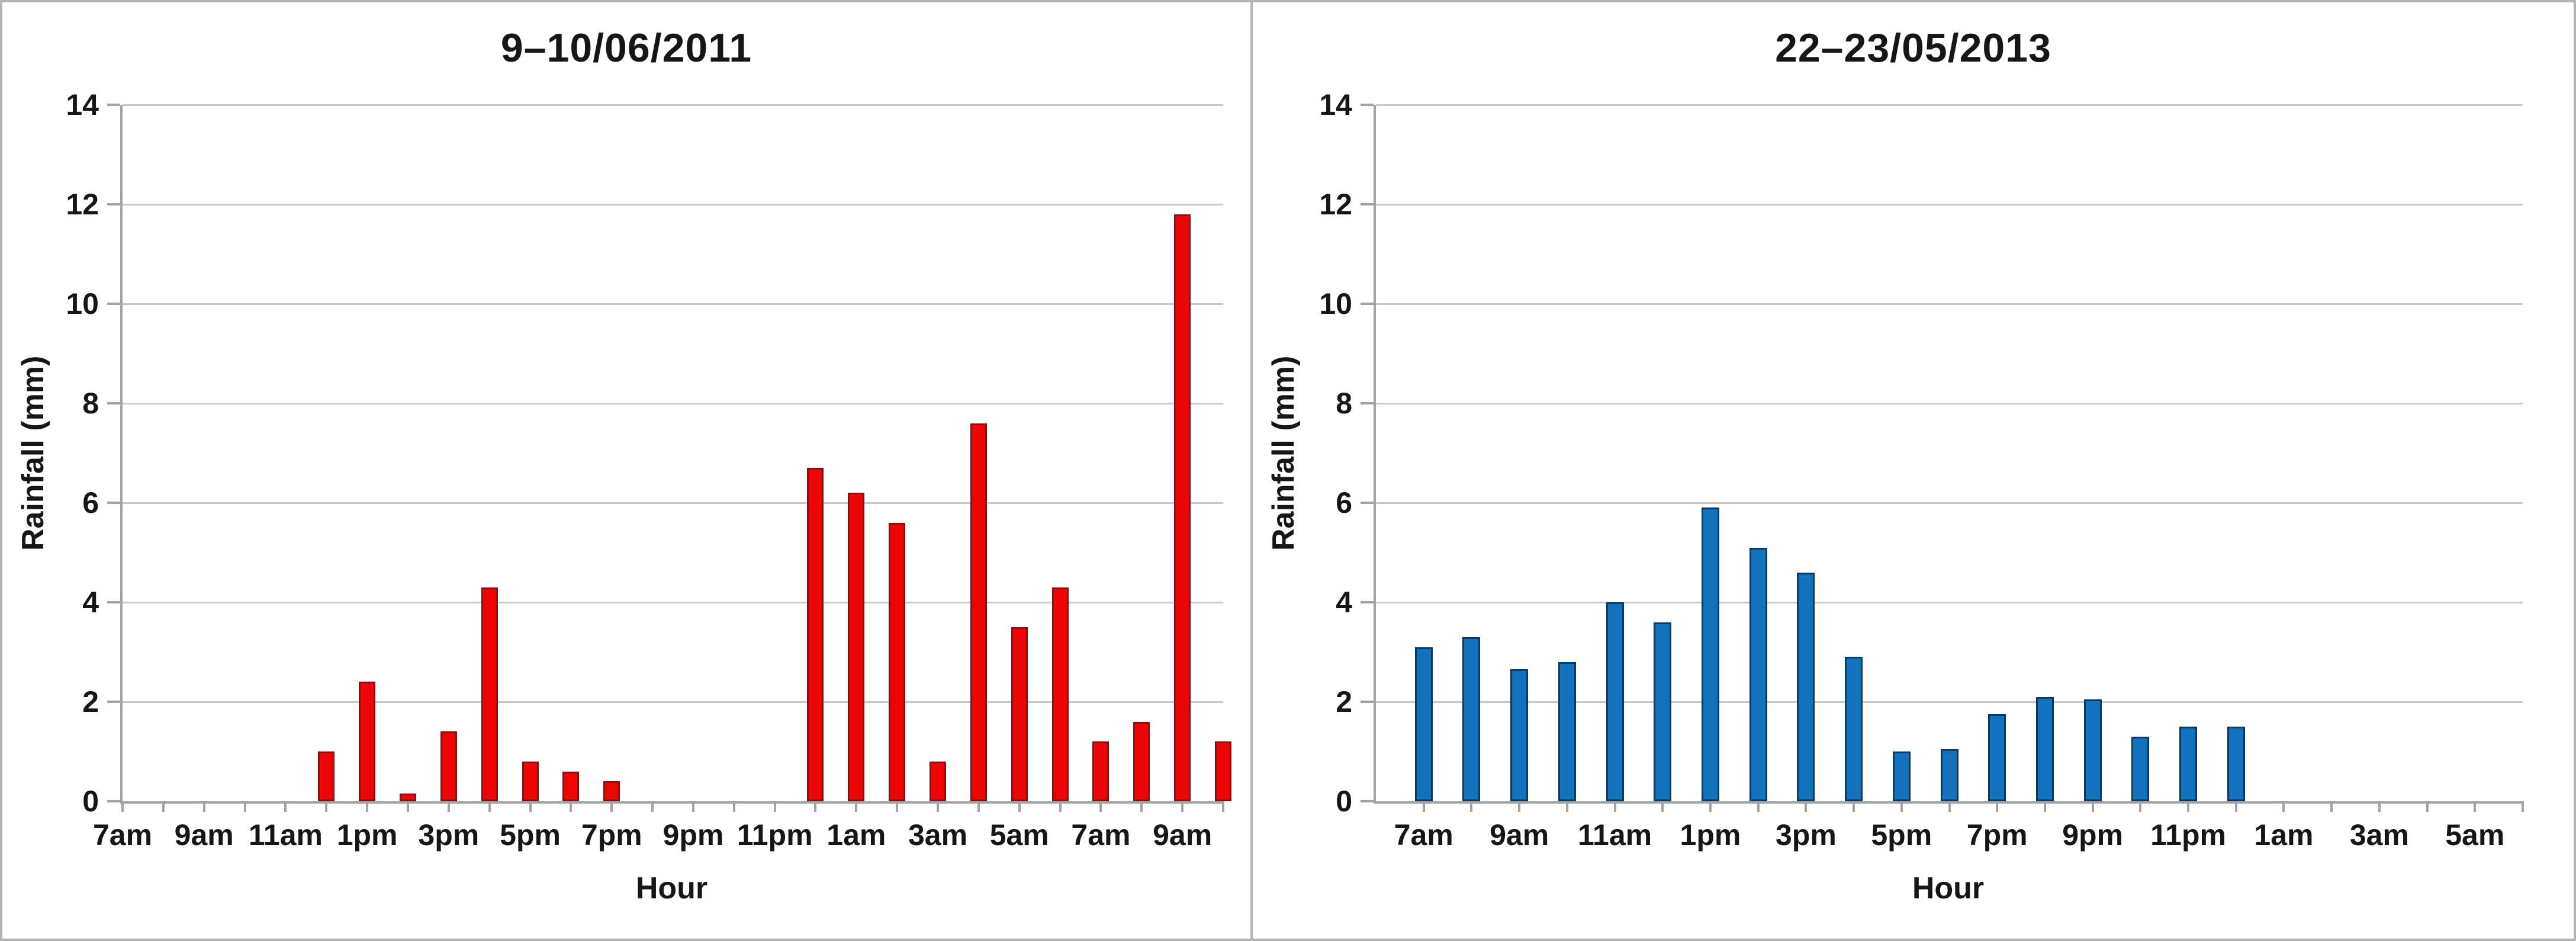 This screenshot has height=941, width=2576. Describe the element at coordinates (611, 835) in the screenshot. I see `x-tick-label: 7pm` at that location.